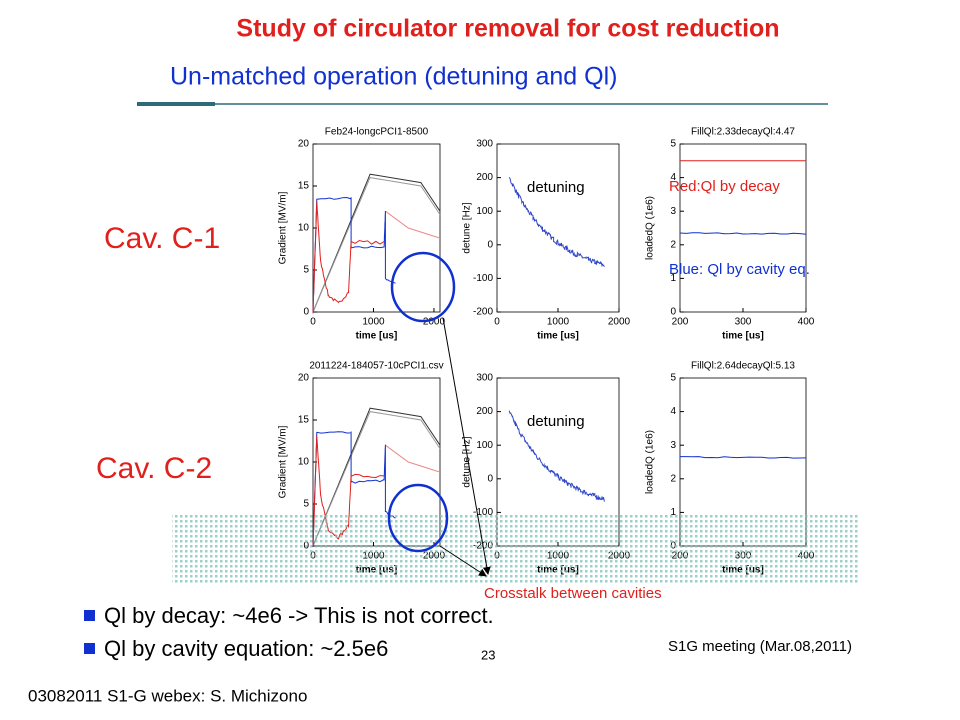  What do you see at coordinates (743, 322) in the screenshot?
I see `x-tick-label: 300` at bounding box center [743, 322].